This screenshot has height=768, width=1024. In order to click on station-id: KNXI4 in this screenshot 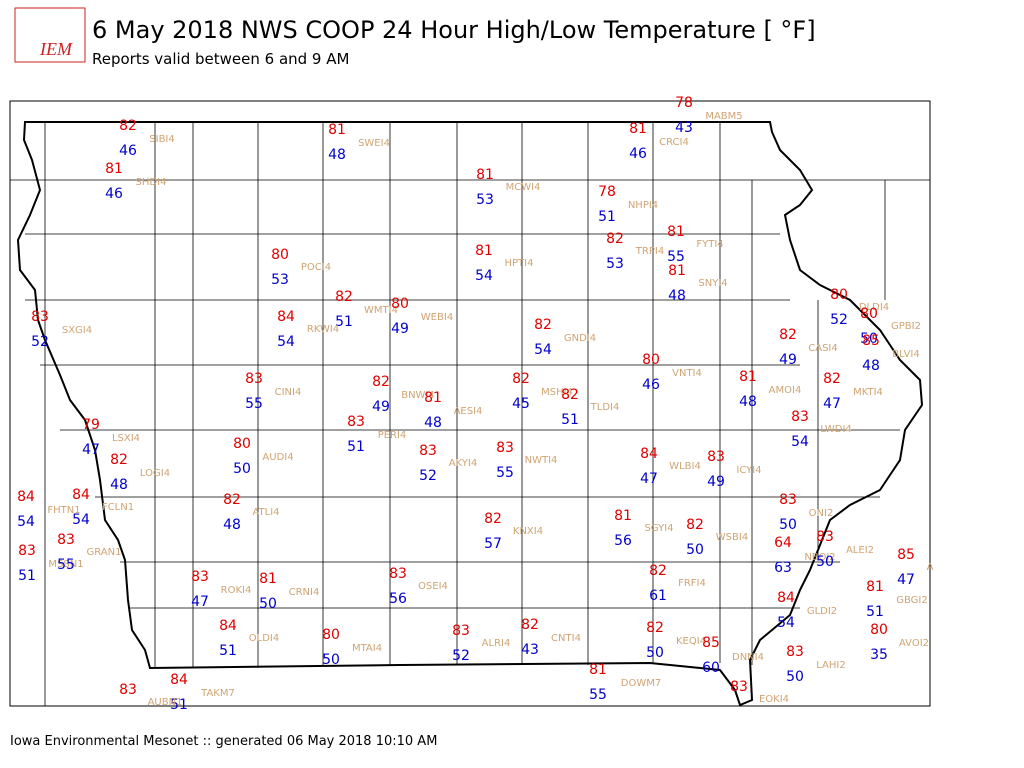, I will do `click(528, 531)`.